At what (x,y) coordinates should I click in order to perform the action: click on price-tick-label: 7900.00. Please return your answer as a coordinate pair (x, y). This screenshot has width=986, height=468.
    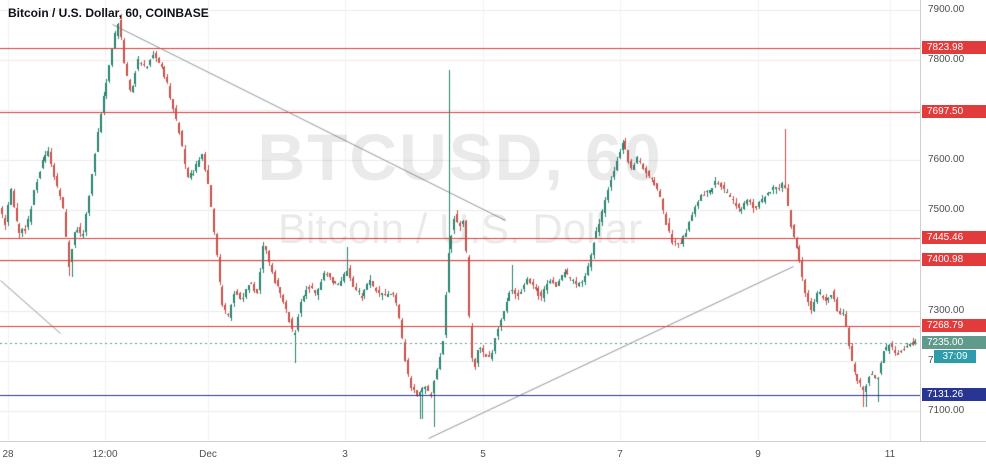
    Looking at the image, I should click on (946, 10).